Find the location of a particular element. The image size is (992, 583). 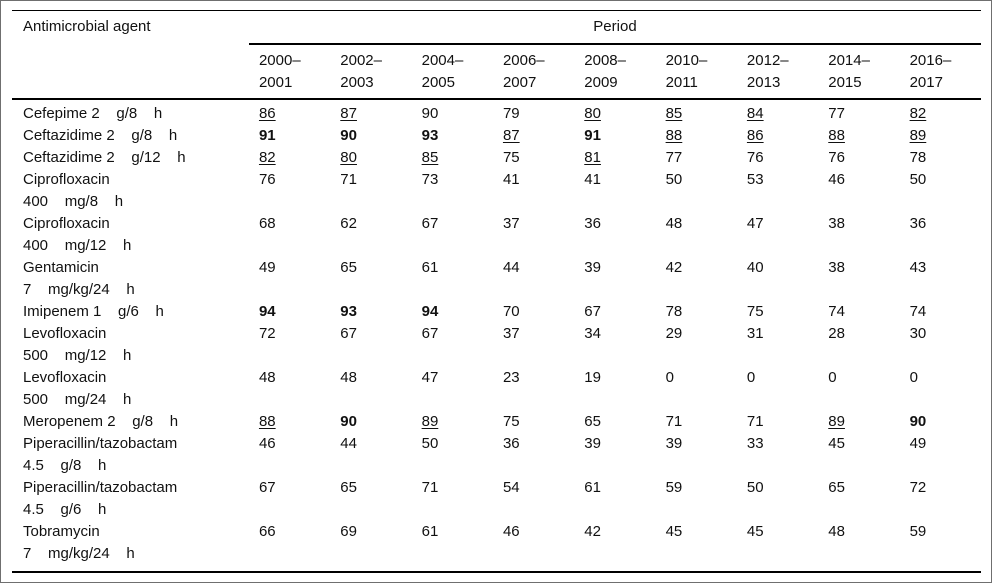

value-cell: 43 is located at coordinates (918, 267).